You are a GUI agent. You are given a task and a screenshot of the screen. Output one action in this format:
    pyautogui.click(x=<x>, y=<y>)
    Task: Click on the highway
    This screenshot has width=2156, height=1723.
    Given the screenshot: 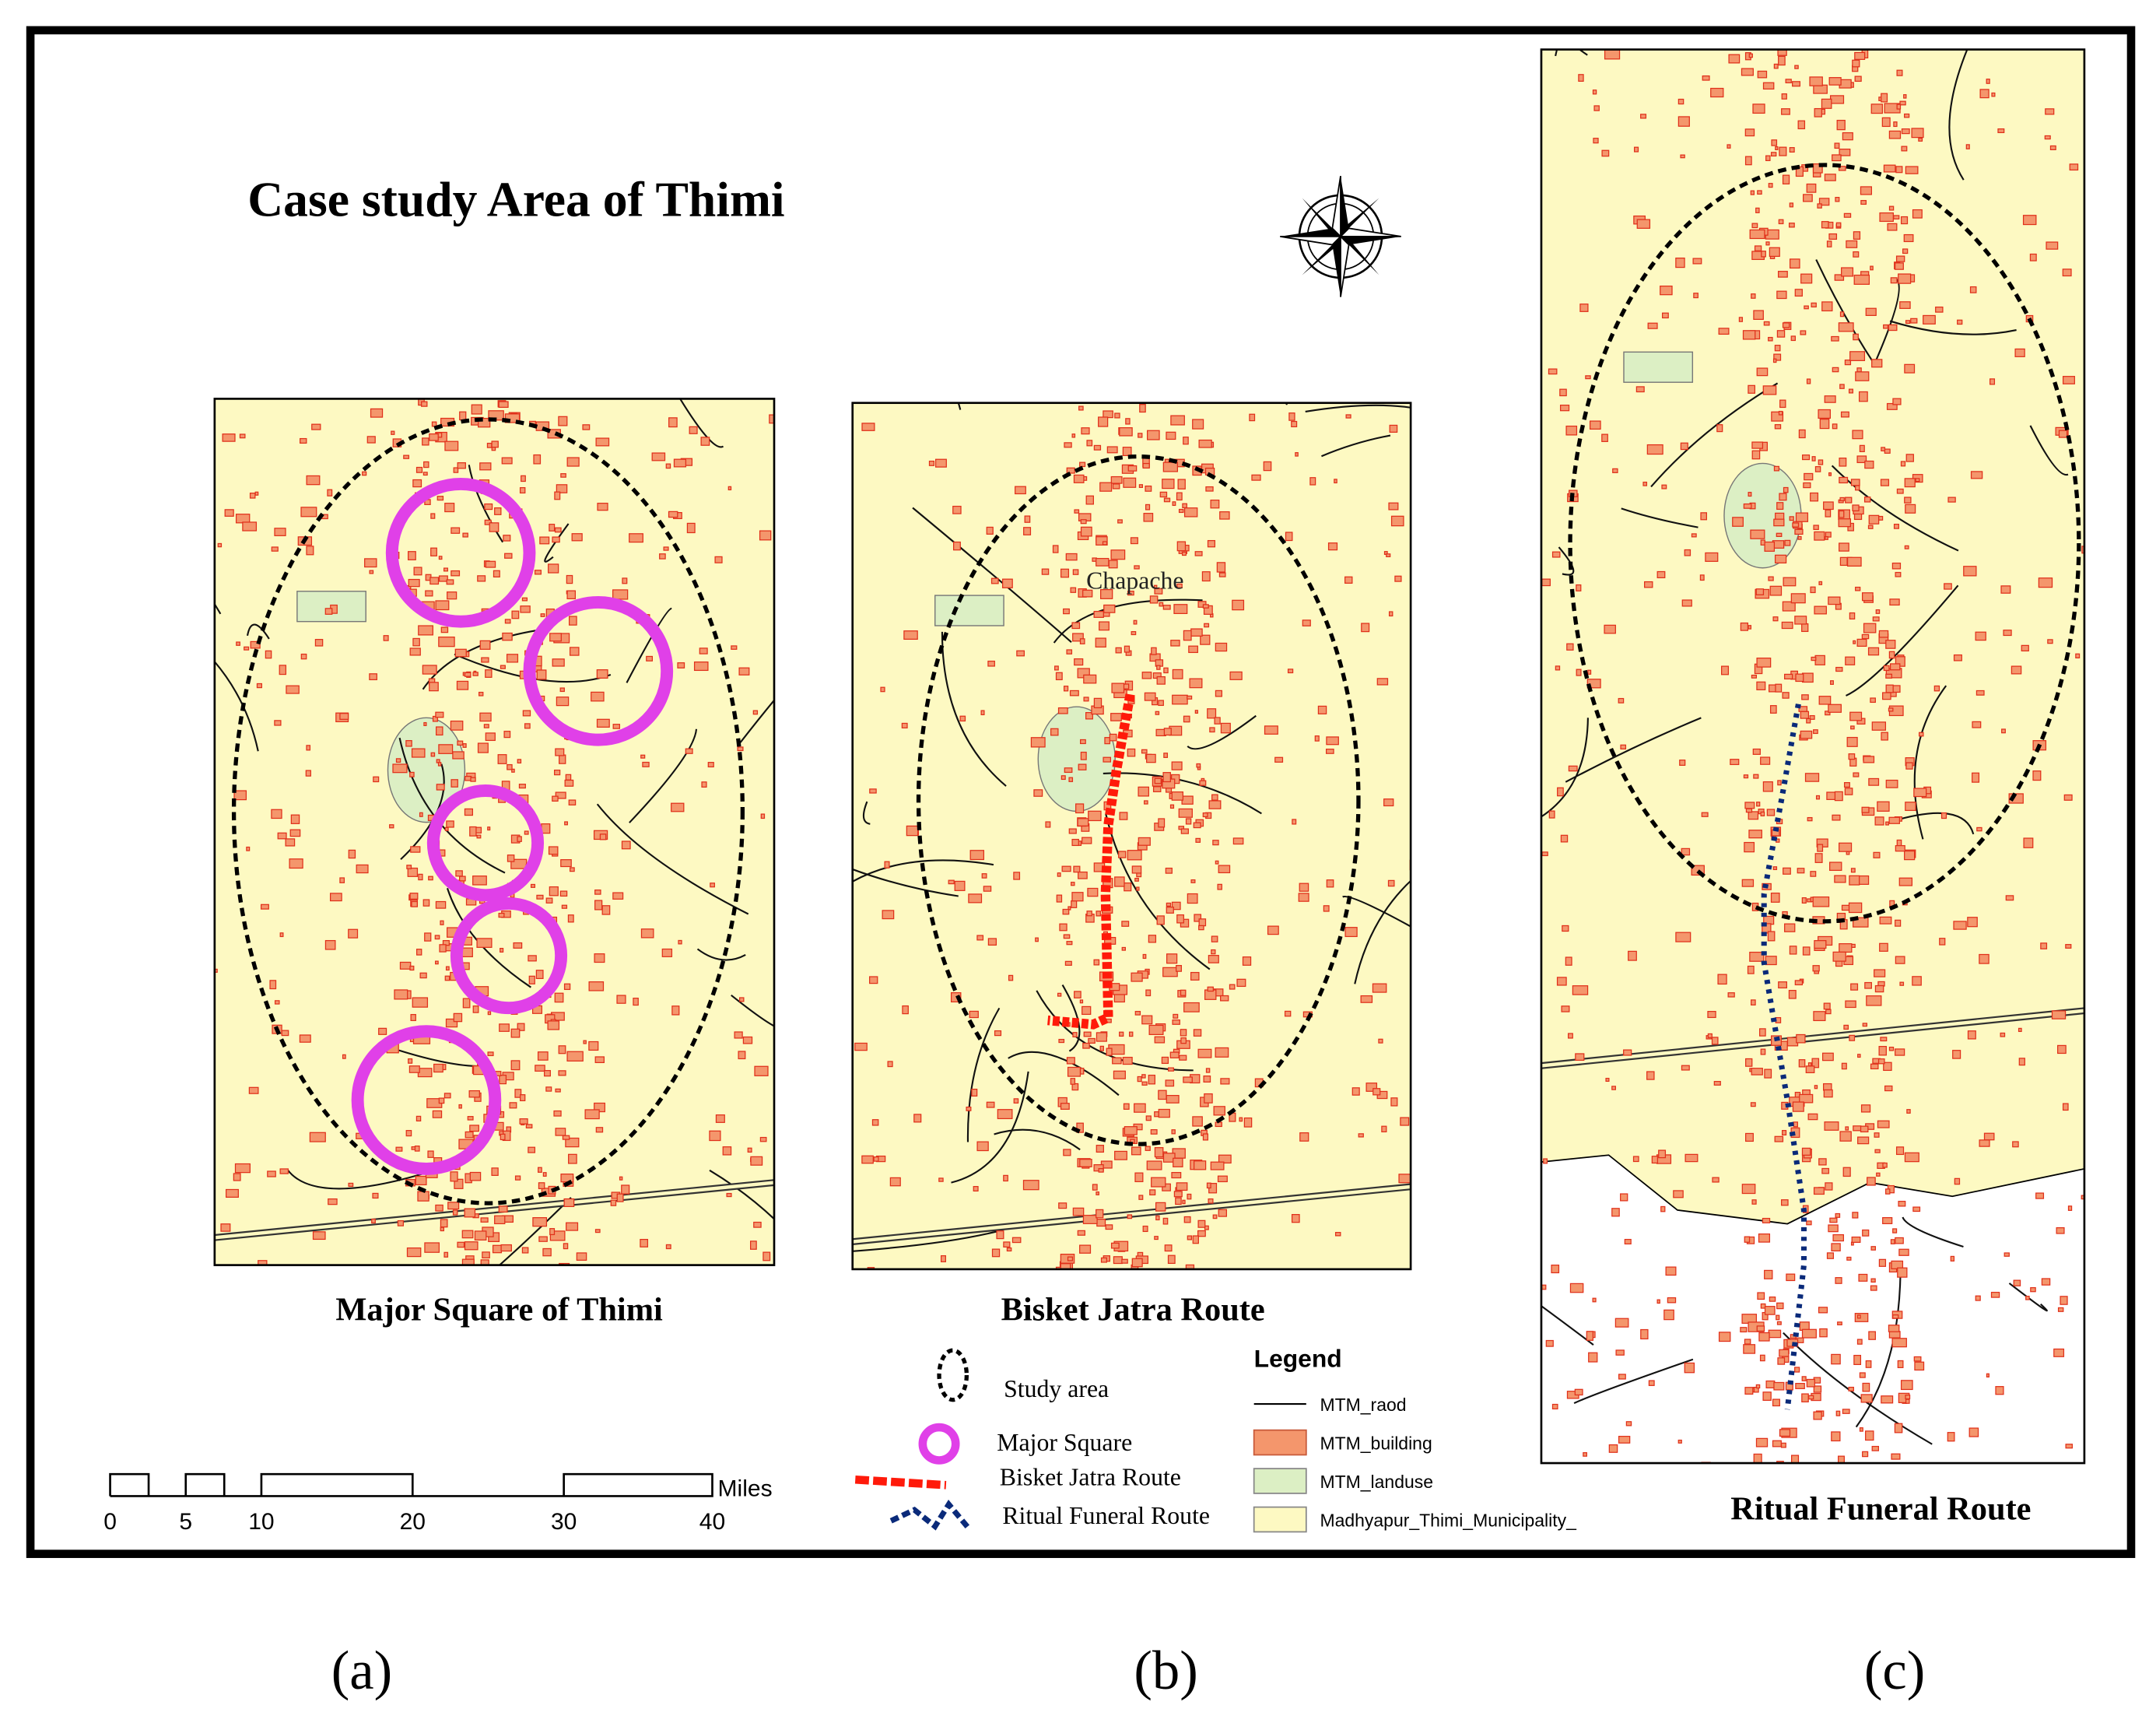 What is the action you would take?
    pyautogui.click(x=494, y=1210)
    